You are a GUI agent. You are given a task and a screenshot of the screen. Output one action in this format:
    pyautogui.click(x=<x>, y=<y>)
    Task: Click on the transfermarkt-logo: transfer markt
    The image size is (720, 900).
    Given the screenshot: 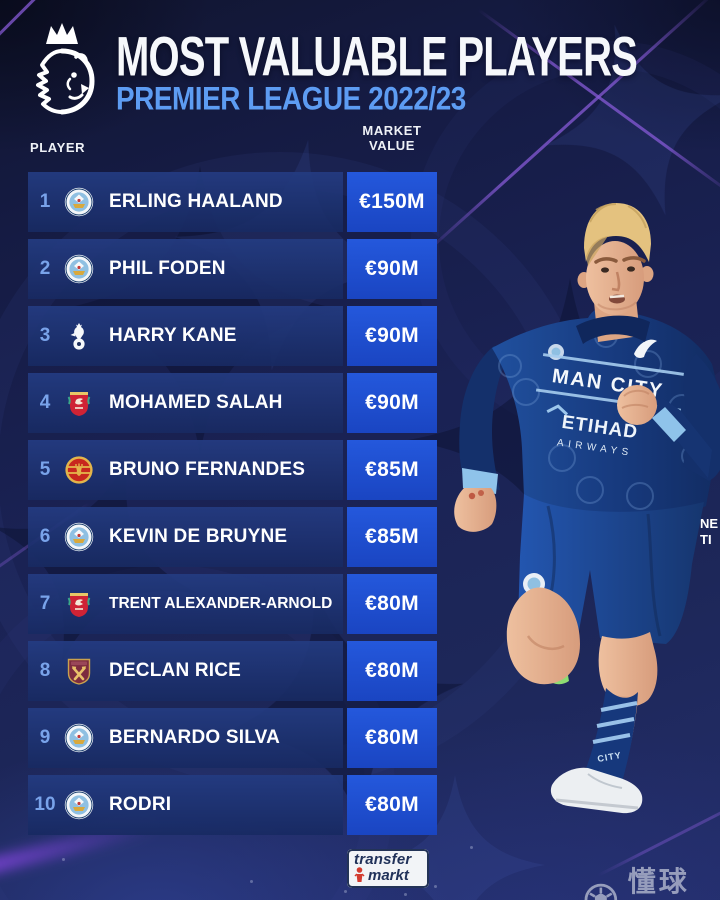 What is the action you would take?
    pyautogui.click(x=388, y=868)
    